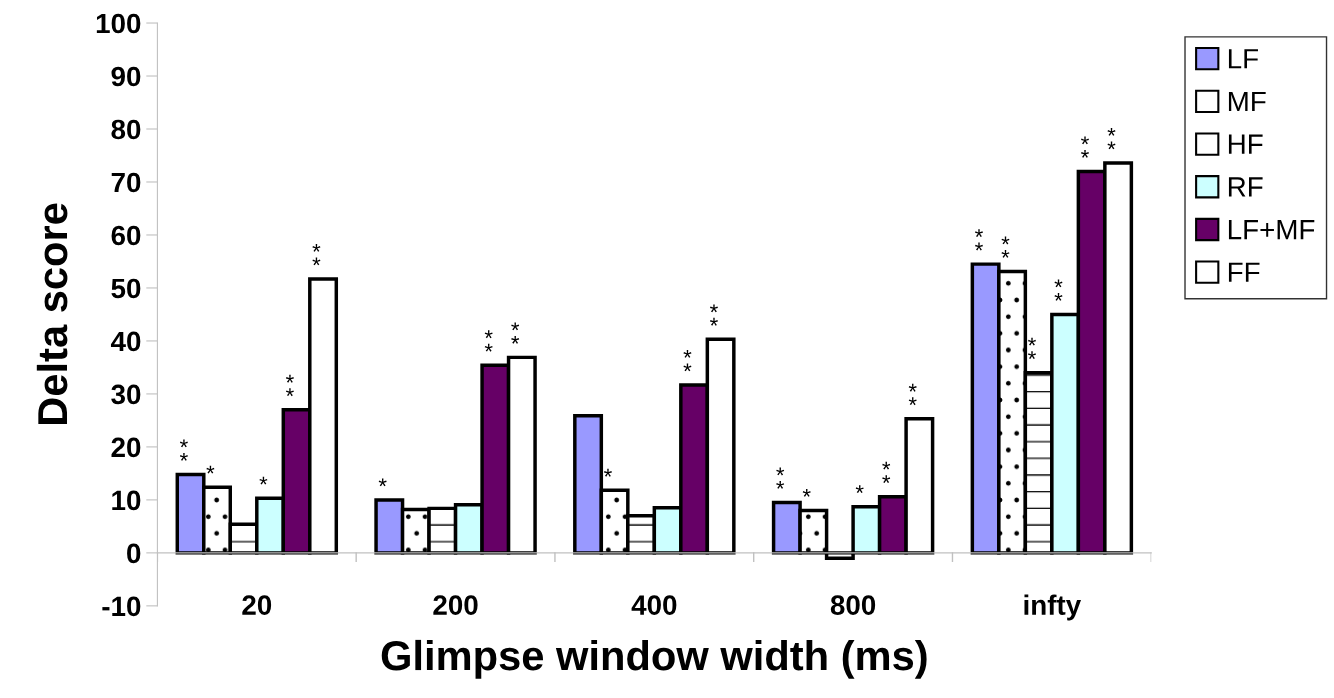 This screenshot has height=698, width=1334. Describe the element at coordinates (1247, 101) in the screenshot. I see `legend-label: MF` at that location.